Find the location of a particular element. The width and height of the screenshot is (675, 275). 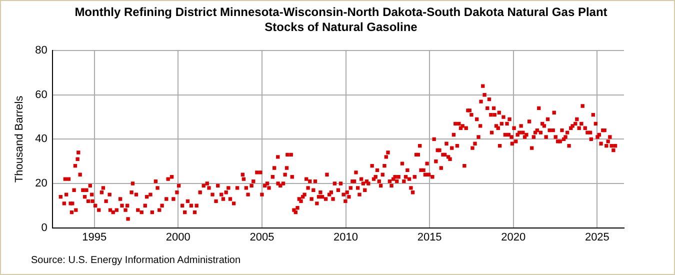

chart-title: Monthly Refining District Minnesota-Wisconsin-North Dakota-South Dakota Natural Gas Plant Stocks of Natural Gasoline is located at coordinates (341, 20).